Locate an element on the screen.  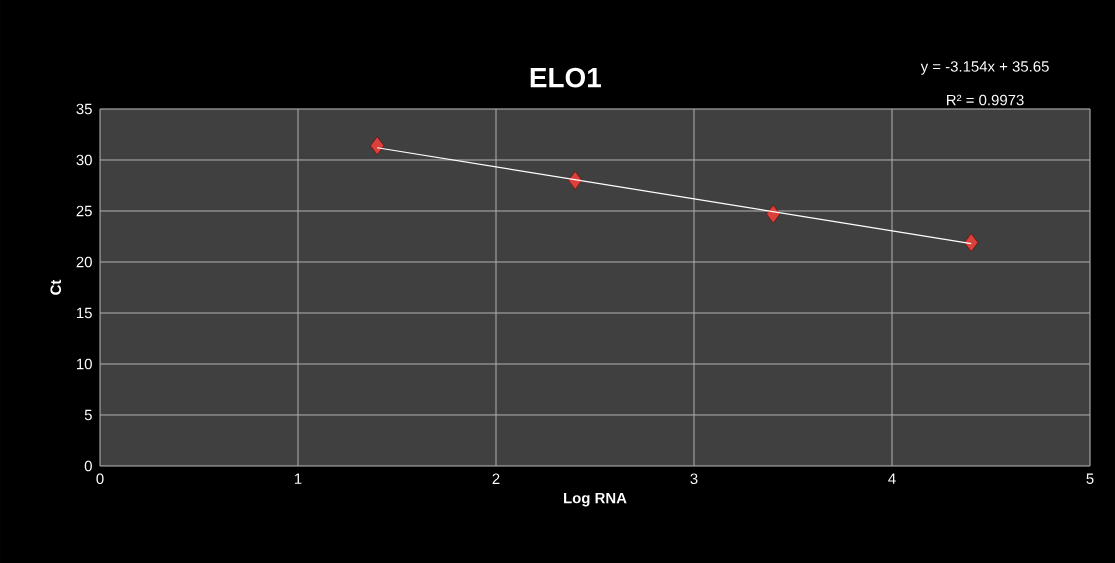
x-tick-label: 3 is located at coordinates (694, 479).